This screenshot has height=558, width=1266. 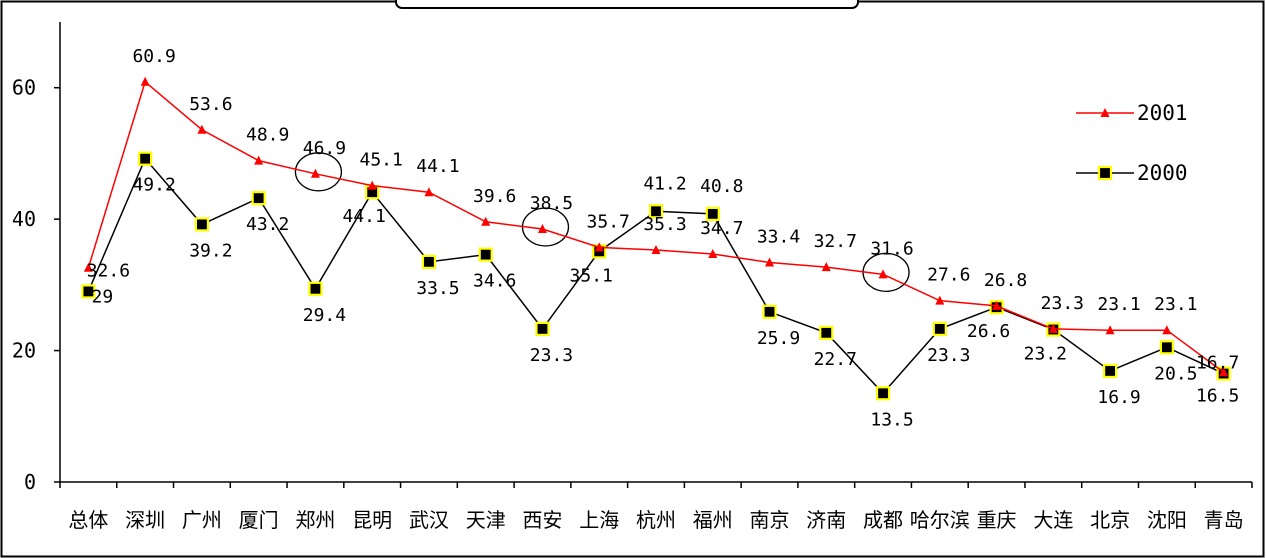 What do you see at coordinates (259, 520) in the screenshot?
I see `x-category-label: 厦门` at bounding box center [259, 520].